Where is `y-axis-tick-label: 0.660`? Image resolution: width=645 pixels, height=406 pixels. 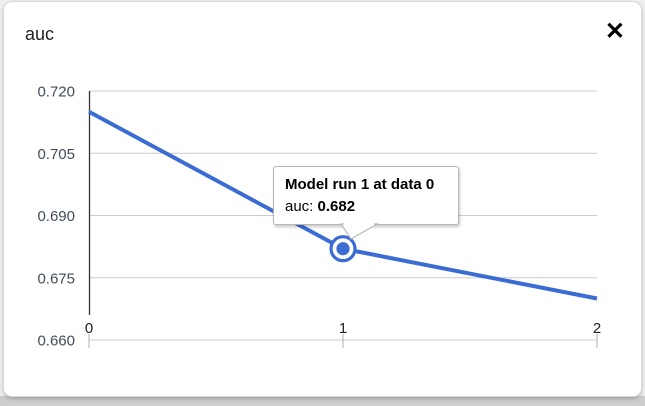
y-axis-tick-label: 0.660 is located at coordinates (56, 341).